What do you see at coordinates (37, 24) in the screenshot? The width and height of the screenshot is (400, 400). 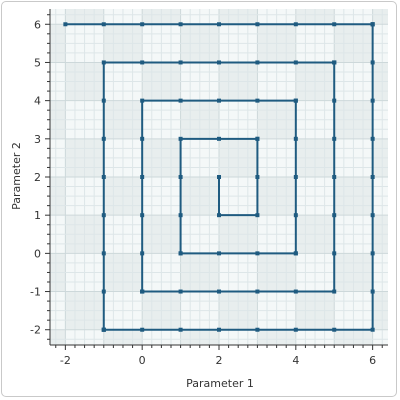 I see `y-tick-label: 6` at bounding box center [37, 24].